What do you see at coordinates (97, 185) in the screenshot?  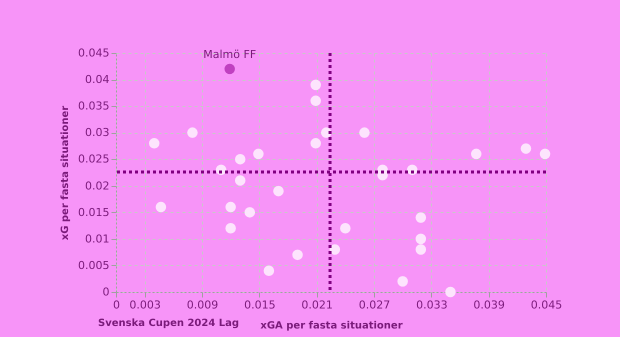 I see `y-tick-label: 0.02` at bounding box center [97, 185].